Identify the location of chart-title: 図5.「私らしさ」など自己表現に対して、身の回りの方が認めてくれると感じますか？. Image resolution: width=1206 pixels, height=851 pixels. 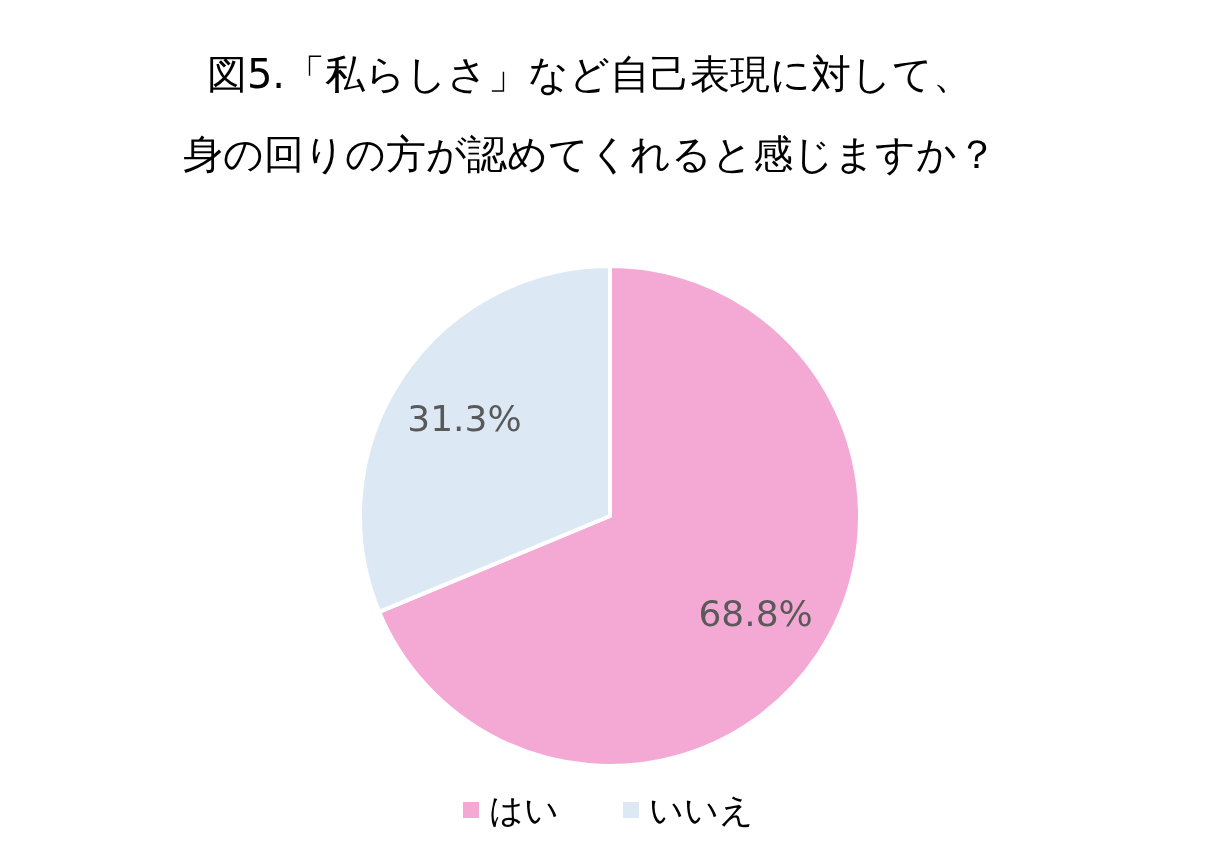
(590, 114).